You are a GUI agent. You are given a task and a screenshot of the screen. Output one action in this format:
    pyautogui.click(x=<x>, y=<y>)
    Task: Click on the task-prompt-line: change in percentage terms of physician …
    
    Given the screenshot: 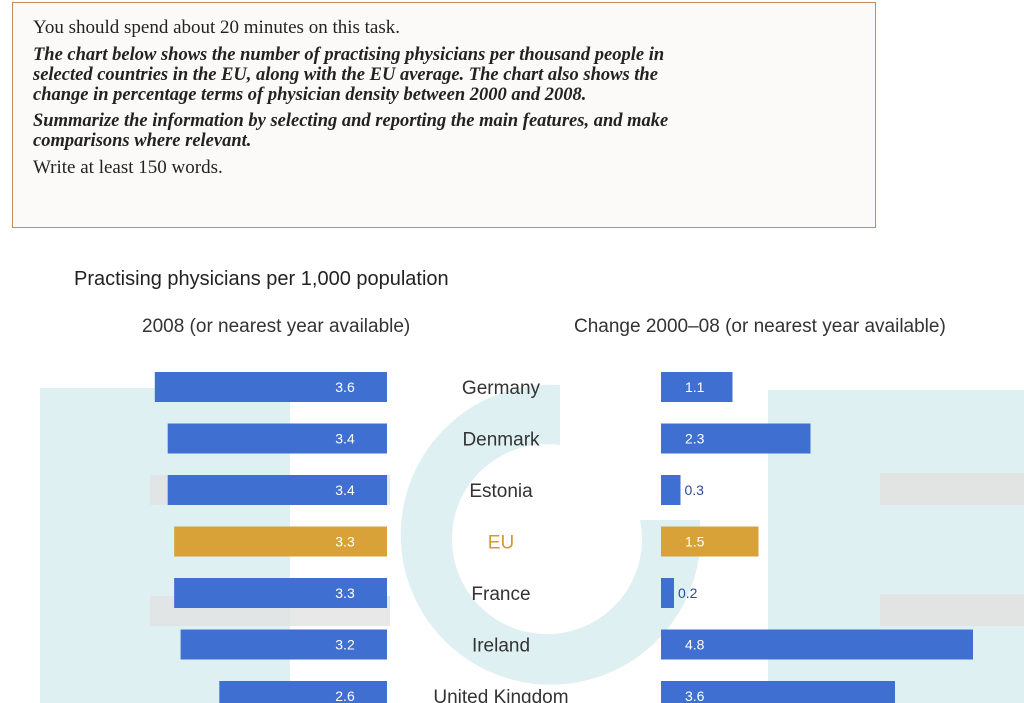 What is the action you would take?
    pyautogui.click(x=310, y=95)
    